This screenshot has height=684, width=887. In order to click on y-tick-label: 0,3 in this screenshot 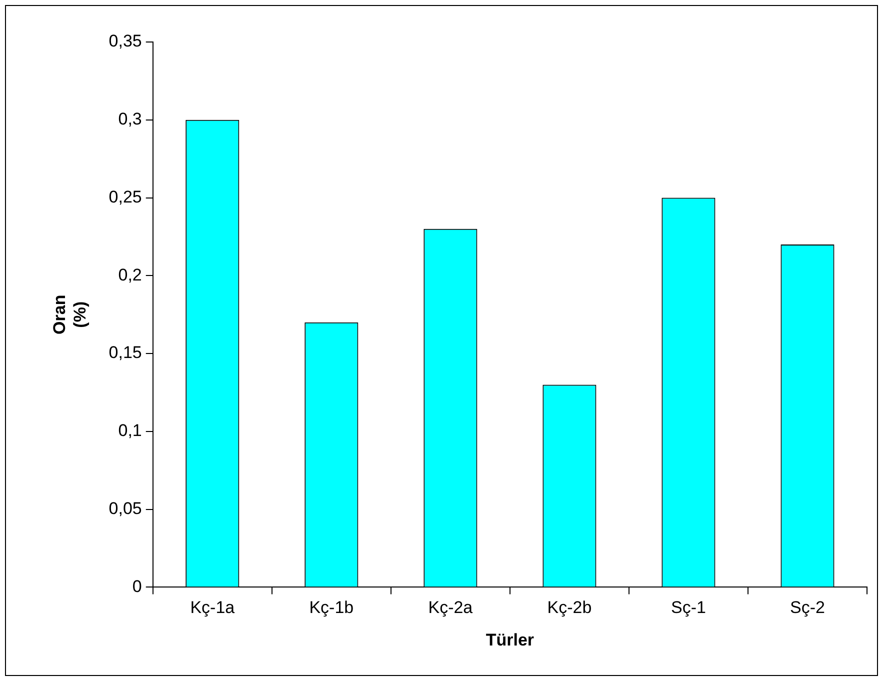, I will do `click(130, 119)`.